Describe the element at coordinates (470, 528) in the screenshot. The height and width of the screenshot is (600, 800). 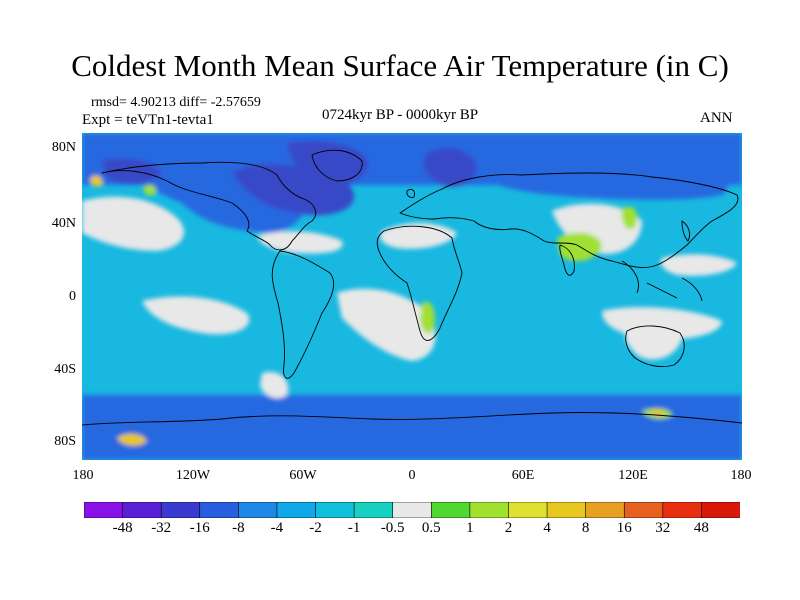
I see `colorbar-label: 1` at that location.